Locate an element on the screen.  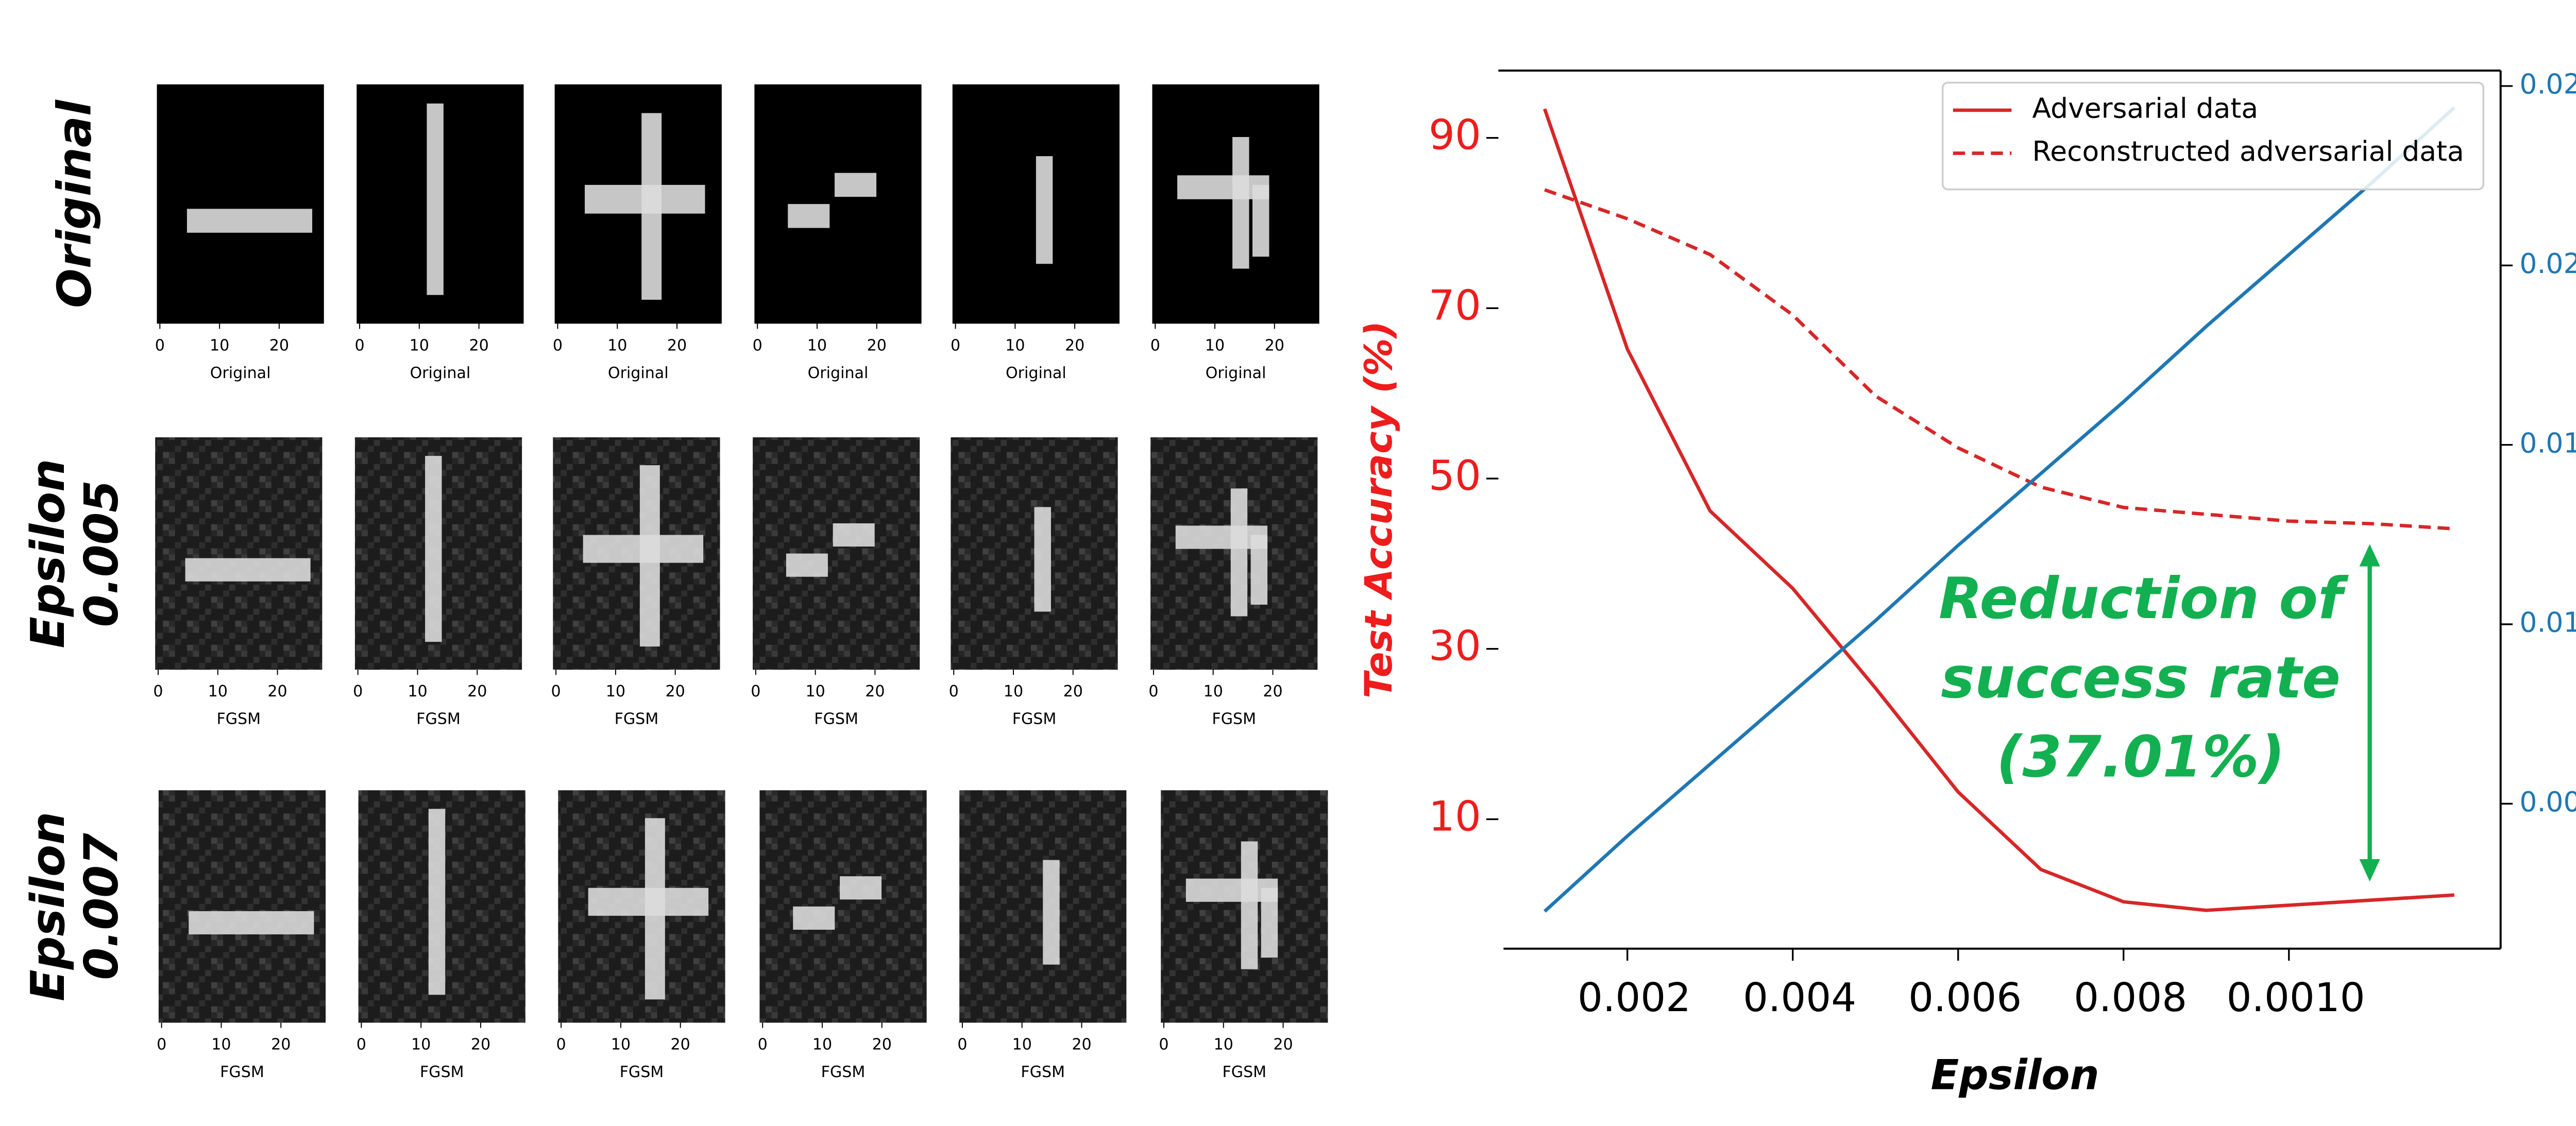
y2-tick-label: 0.015 is located at coordinates (2547, 443).